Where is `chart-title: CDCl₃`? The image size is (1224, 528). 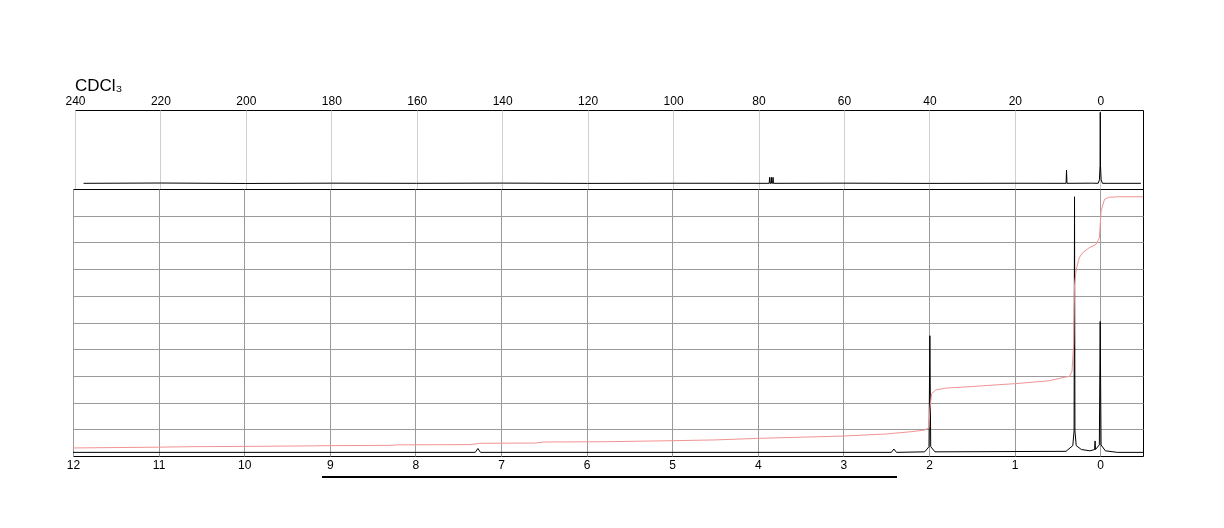 chart-title: CDCl₃ is located at coordinates (99, 85).